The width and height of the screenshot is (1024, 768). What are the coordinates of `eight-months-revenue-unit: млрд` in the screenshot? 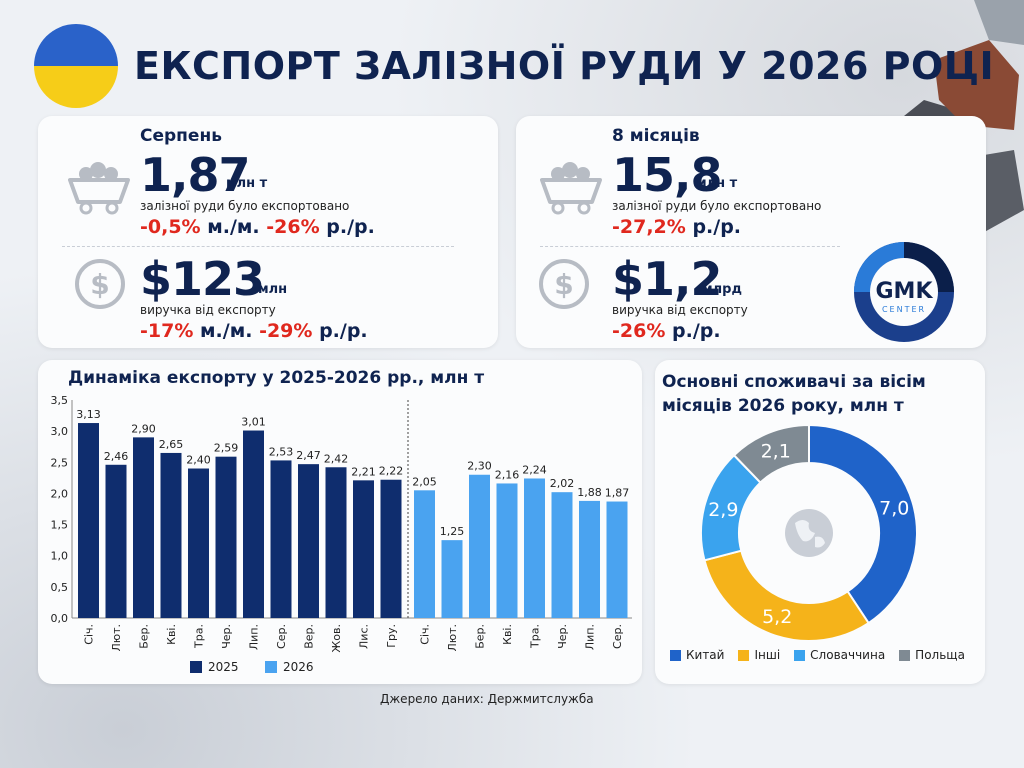 It's located at (722, 289).